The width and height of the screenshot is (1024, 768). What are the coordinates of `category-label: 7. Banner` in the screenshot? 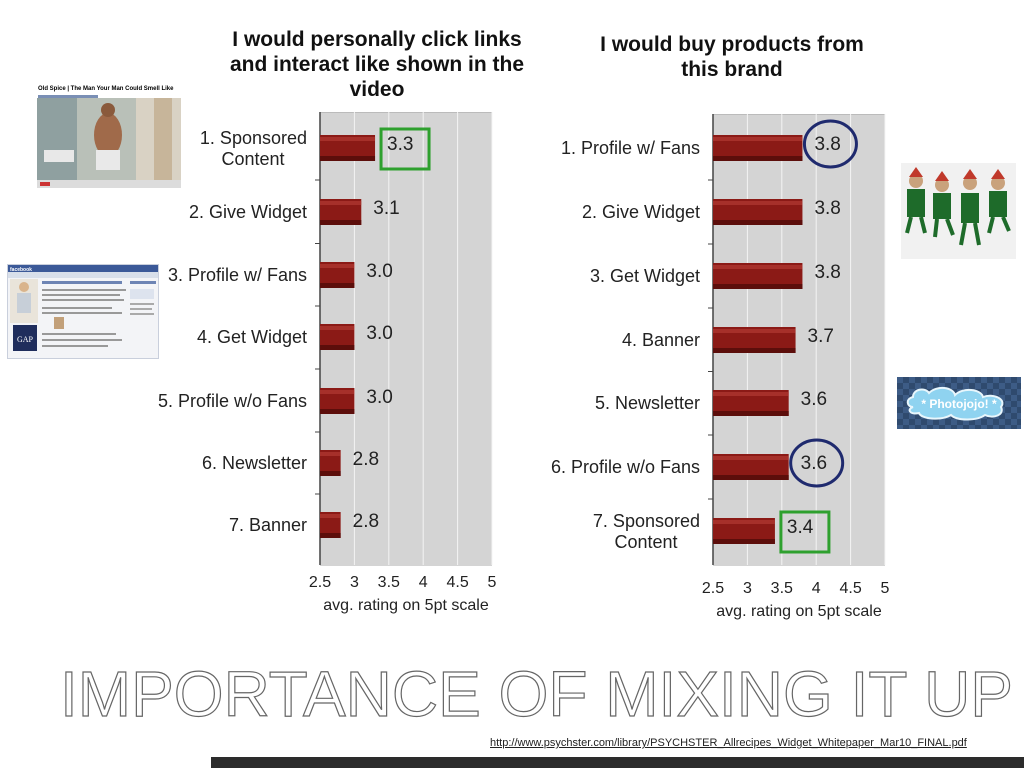 It's located at (268, 525).